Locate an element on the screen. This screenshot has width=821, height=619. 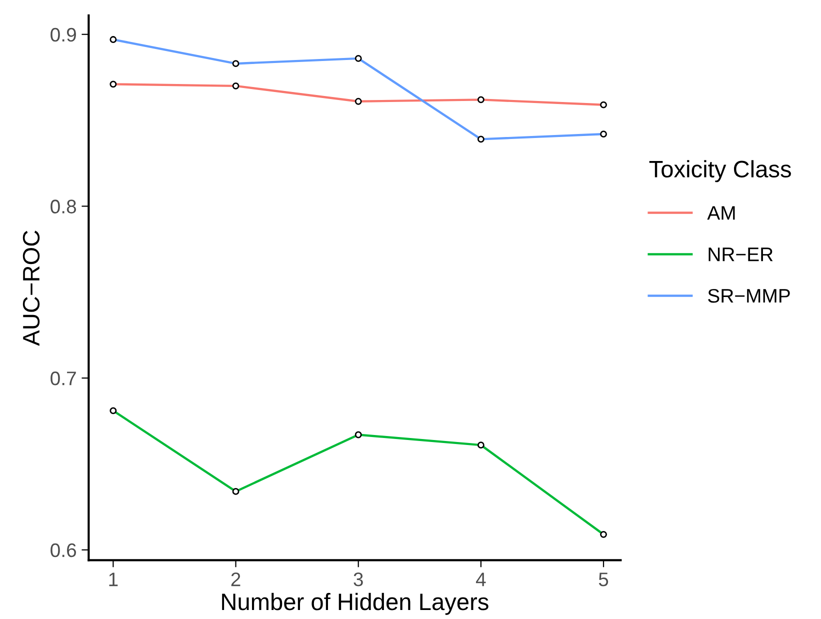
y-axis-title: AUC−ROC is located at coordinates (31, 288).